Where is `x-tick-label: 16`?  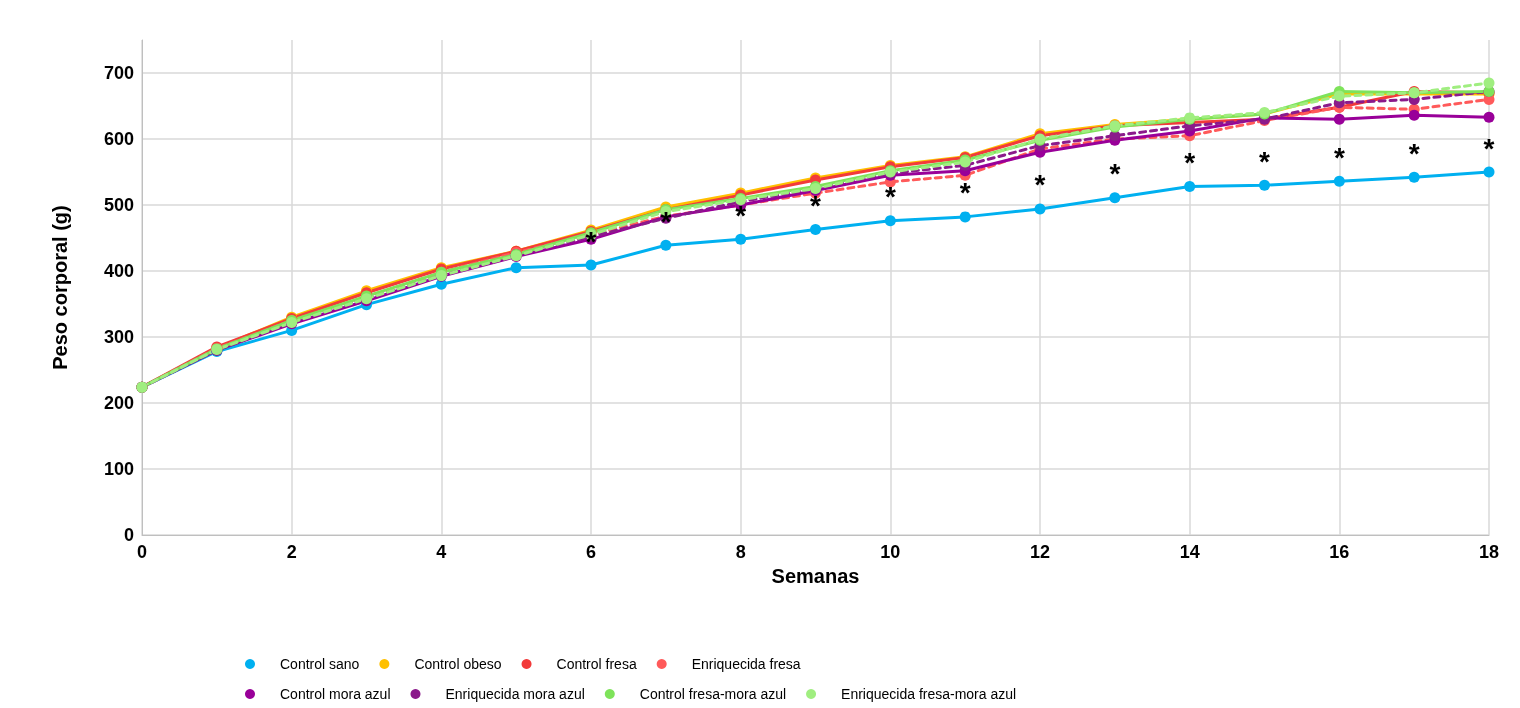 x-tick-label: 16 is located at coordinates (1339, 552).